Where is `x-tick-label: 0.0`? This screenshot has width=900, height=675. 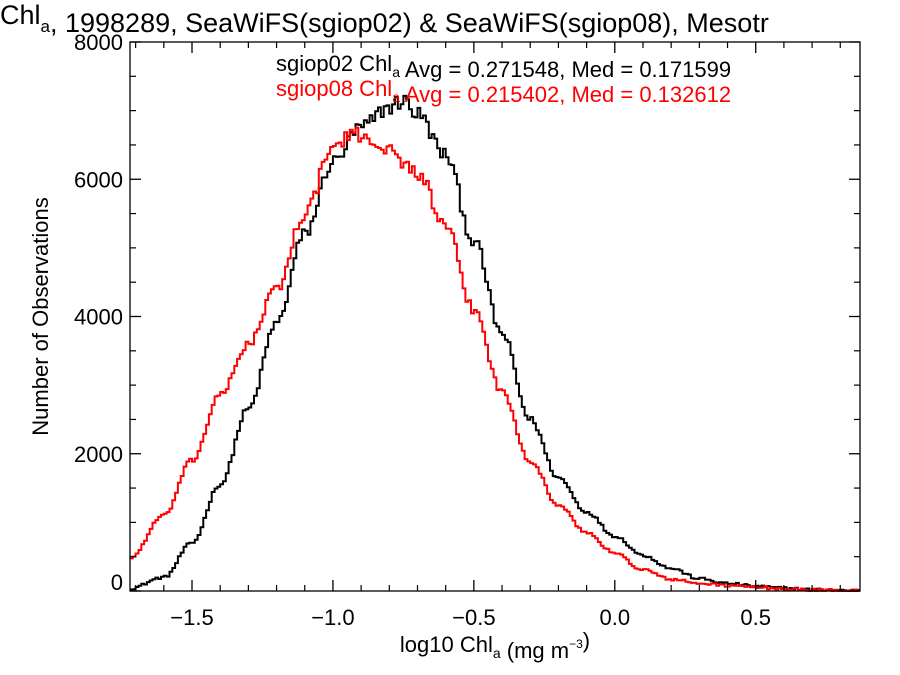
x-tick-label: 0.0 is located at coordinates (614, 617).